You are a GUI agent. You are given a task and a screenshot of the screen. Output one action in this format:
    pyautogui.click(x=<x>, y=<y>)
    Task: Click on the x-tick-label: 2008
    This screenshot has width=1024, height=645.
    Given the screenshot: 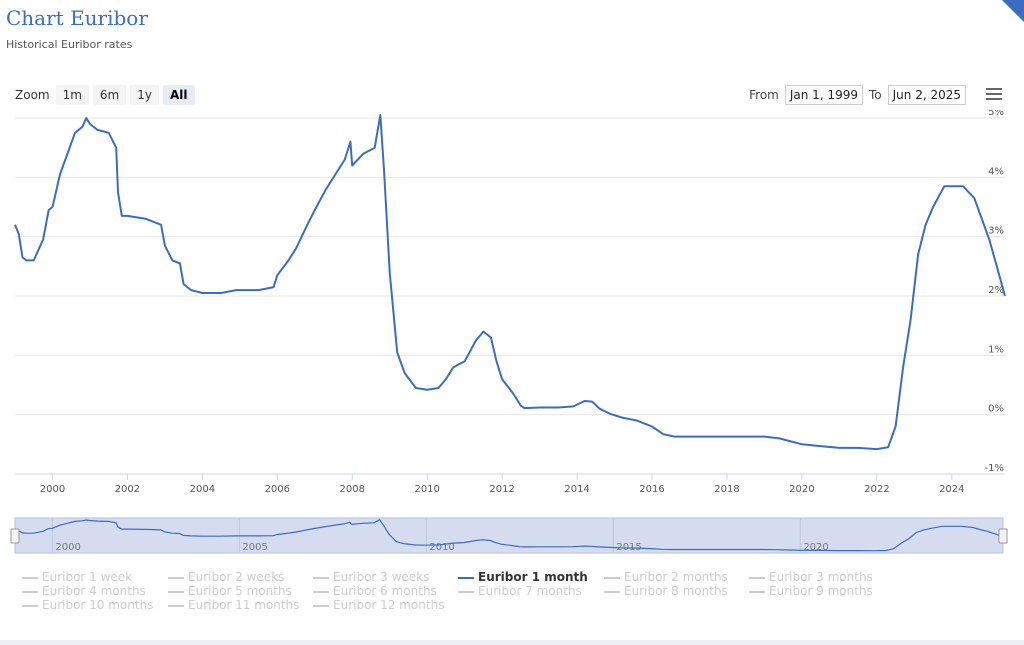 What is the action you would take?
    pyautogui.click(x=352, y=489)
    